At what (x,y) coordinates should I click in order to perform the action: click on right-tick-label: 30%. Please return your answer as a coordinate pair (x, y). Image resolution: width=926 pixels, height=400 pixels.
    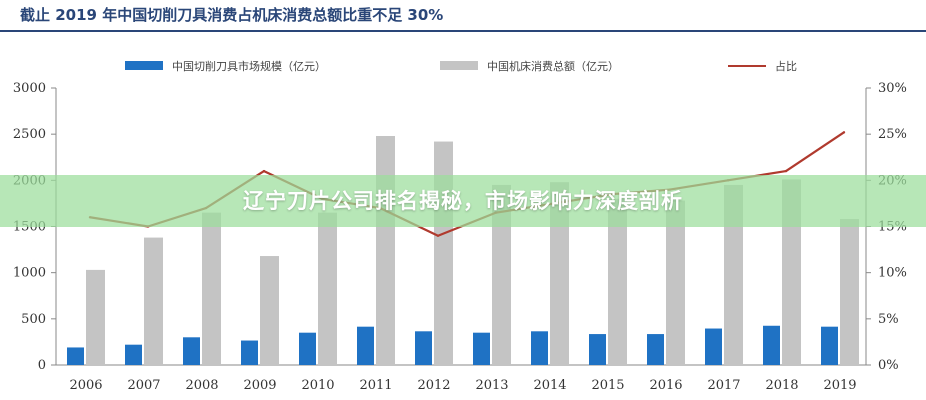
    Looking at the image, I should click on (892, 88).